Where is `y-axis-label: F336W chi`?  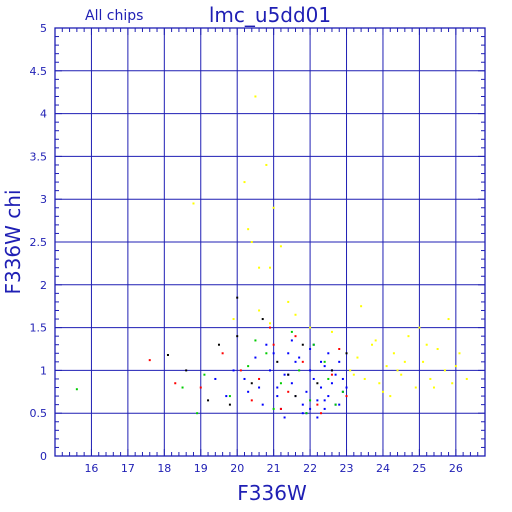 y-axis-label: F336W chi is located at coordinates (13, 241).